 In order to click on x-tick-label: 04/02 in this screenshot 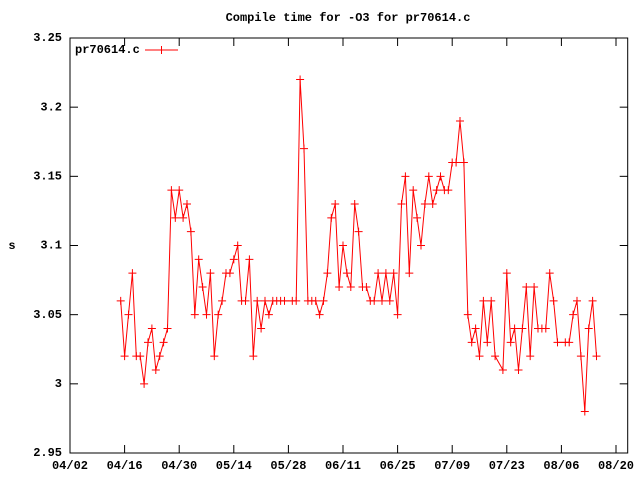, I will do `click(70, 466)`.